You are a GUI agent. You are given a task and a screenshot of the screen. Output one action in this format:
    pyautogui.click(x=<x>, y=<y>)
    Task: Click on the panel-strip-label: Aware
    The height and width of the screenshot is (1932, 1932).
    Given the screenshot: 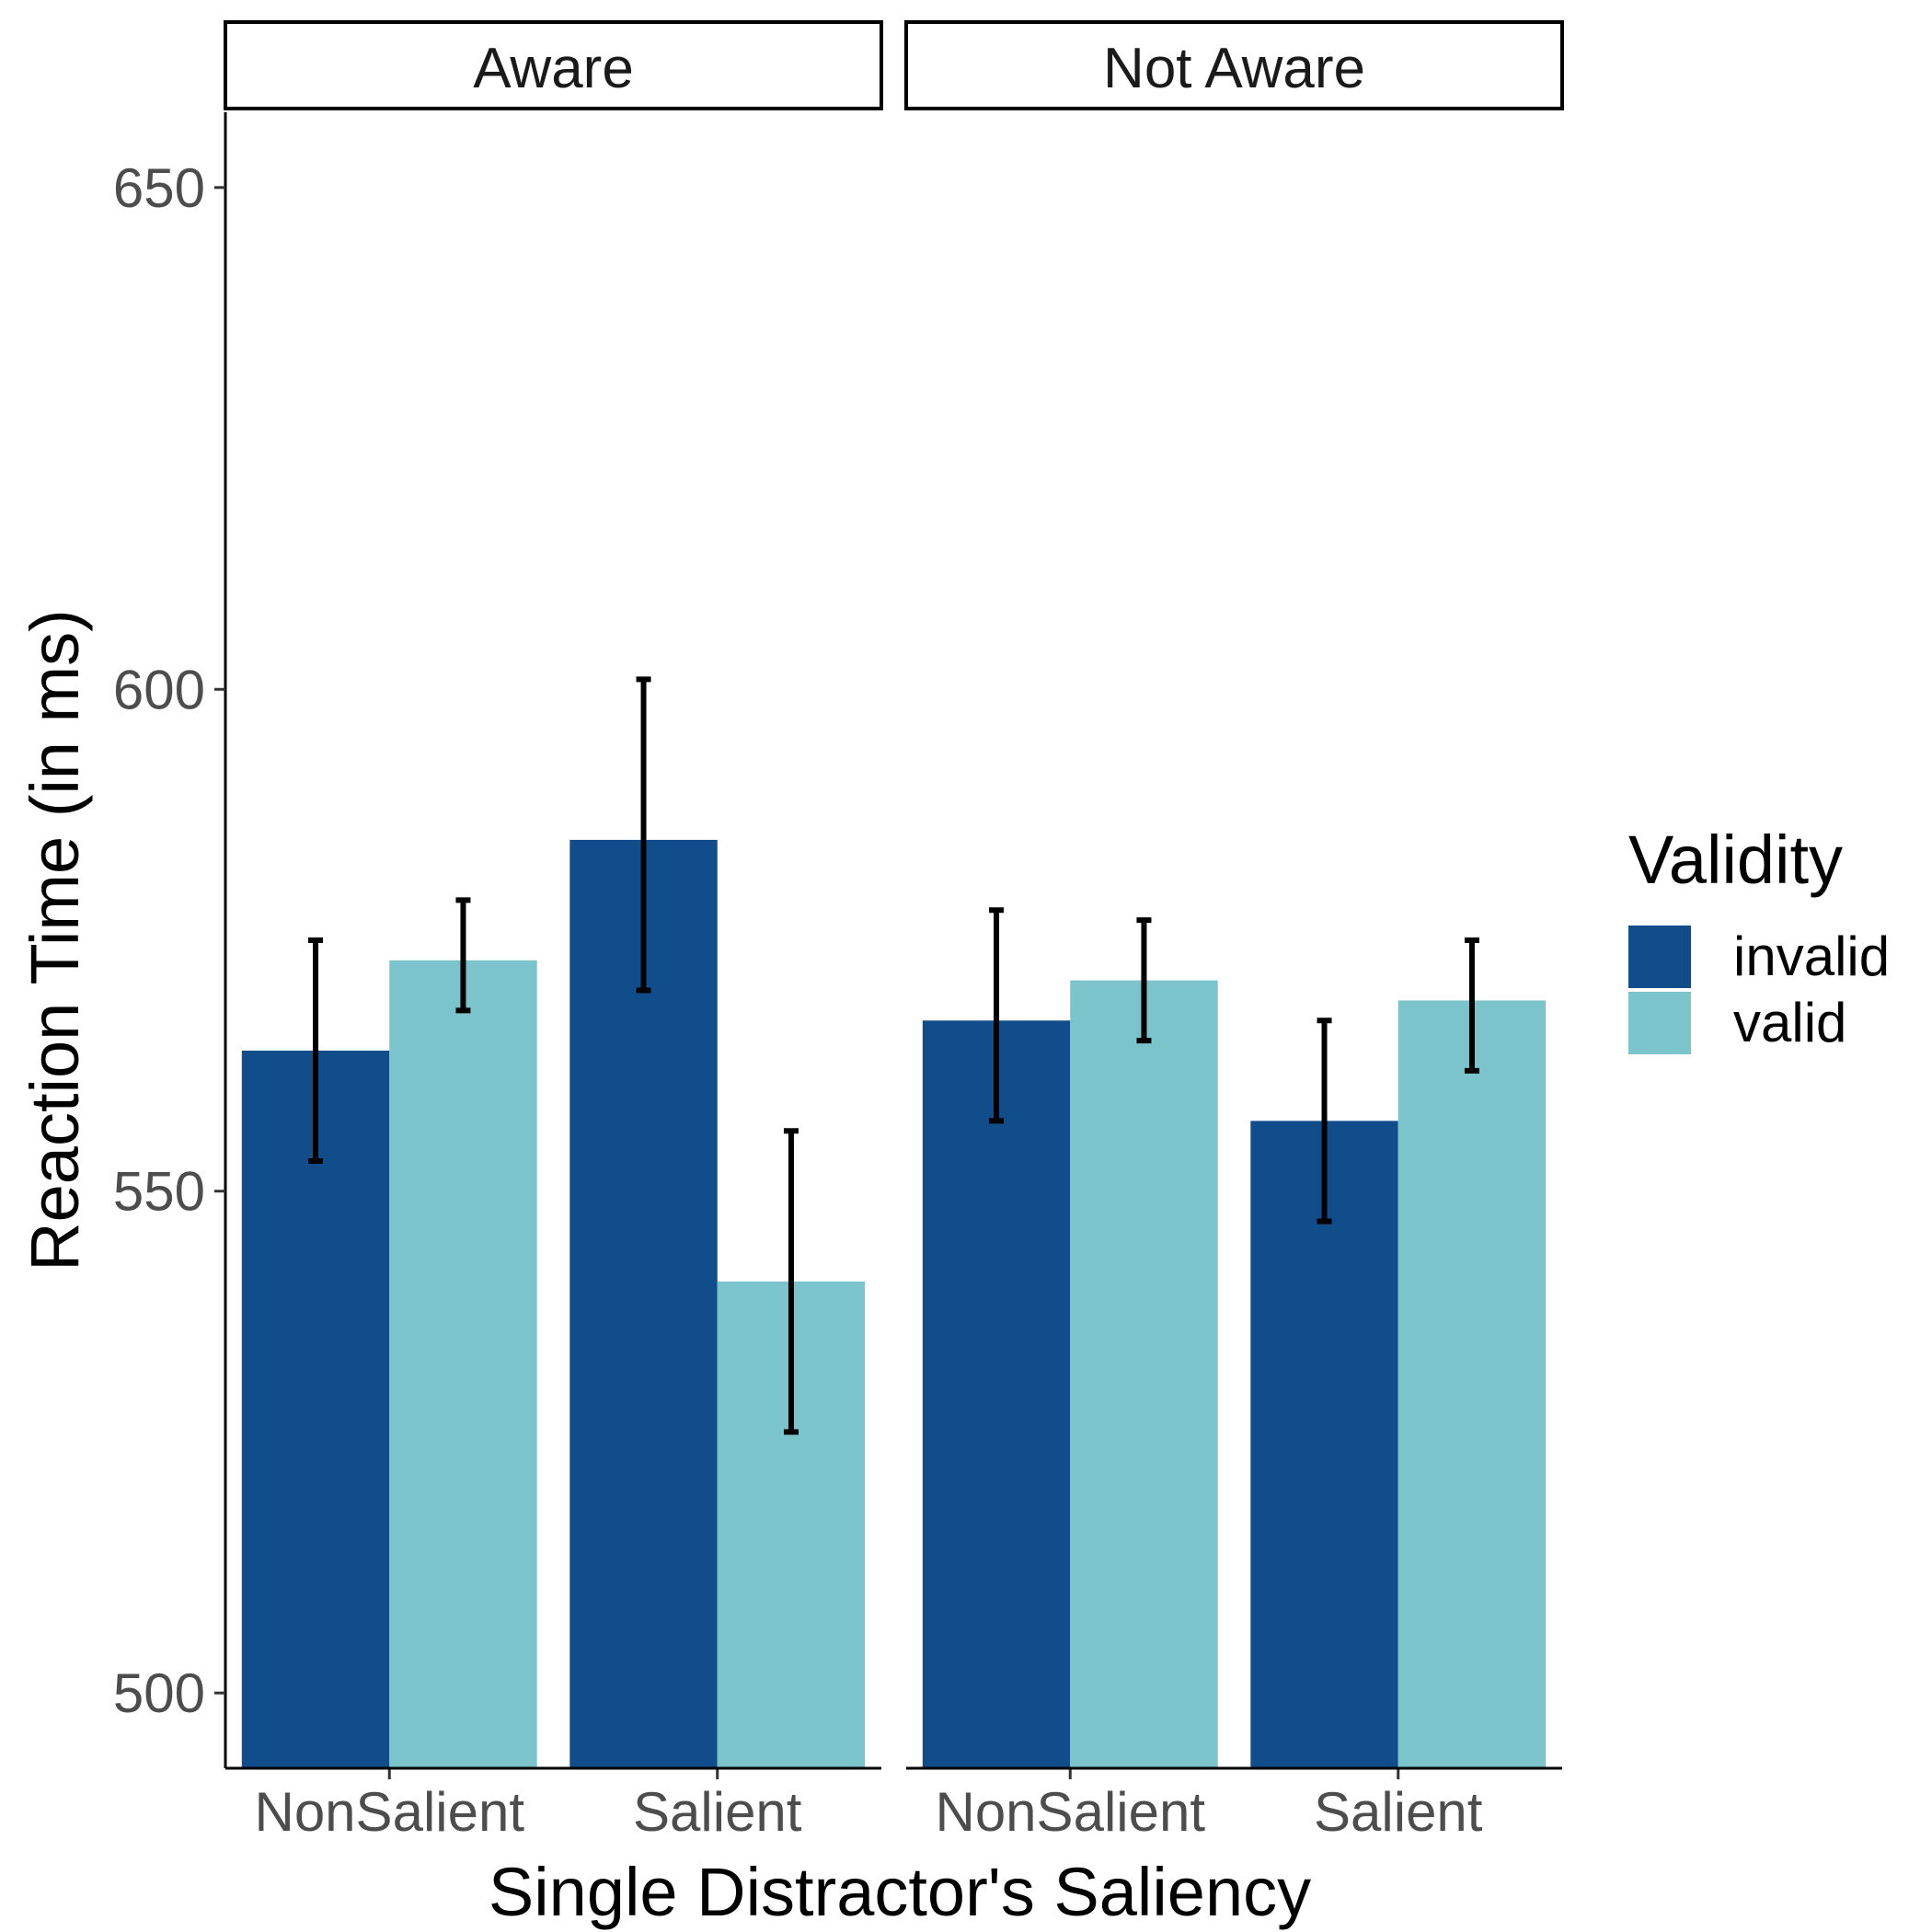 What is the action you would take?
    pyautogui.click(x=553, y=68)
    